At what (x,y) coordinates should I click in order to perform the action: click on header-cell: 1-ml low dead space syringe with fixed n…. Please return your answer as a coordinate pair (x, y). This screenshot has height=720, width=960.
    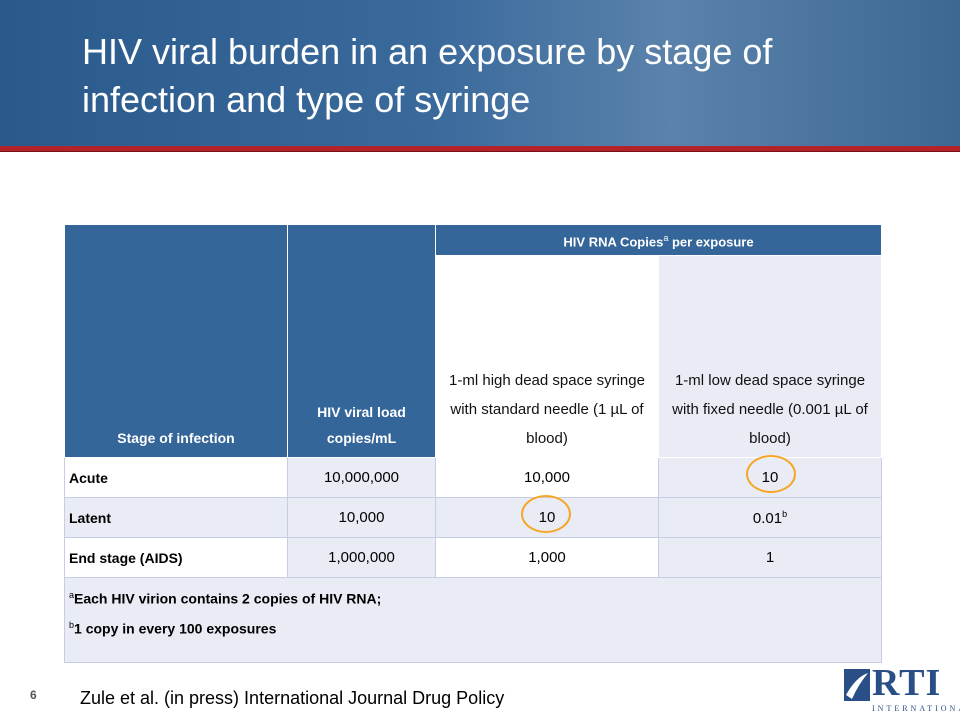
    Looking at the image, I should click on (770, 357).